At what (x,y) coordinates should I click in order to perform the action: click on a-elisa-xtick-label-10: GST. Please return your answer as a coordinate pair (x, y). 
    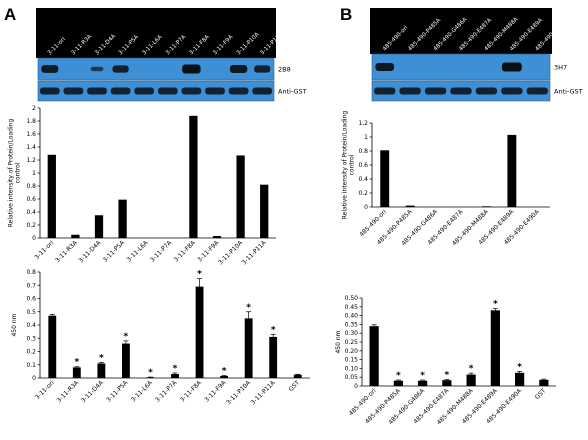
    Looking at the image, I should click on (295, 386).